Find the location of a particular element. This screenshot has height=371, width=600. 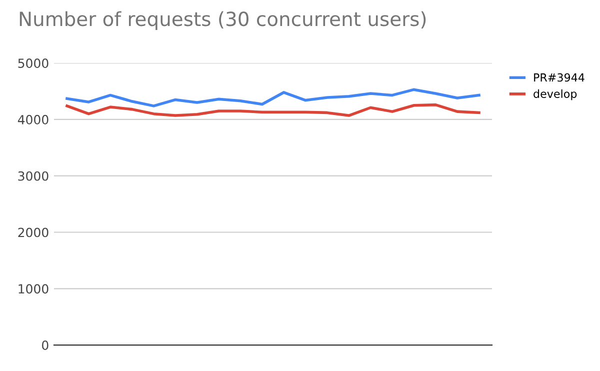

y-tick-label: 5000 is located at coordinates (33, 63).